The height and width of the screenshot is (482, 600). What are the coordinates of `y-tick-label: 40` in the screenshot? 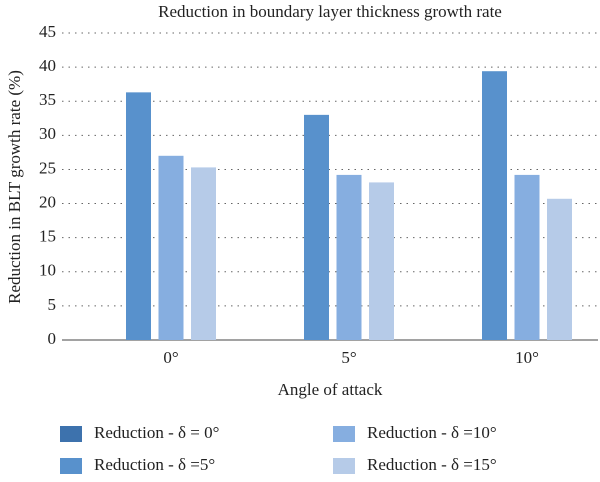 It's located at (47, 65).